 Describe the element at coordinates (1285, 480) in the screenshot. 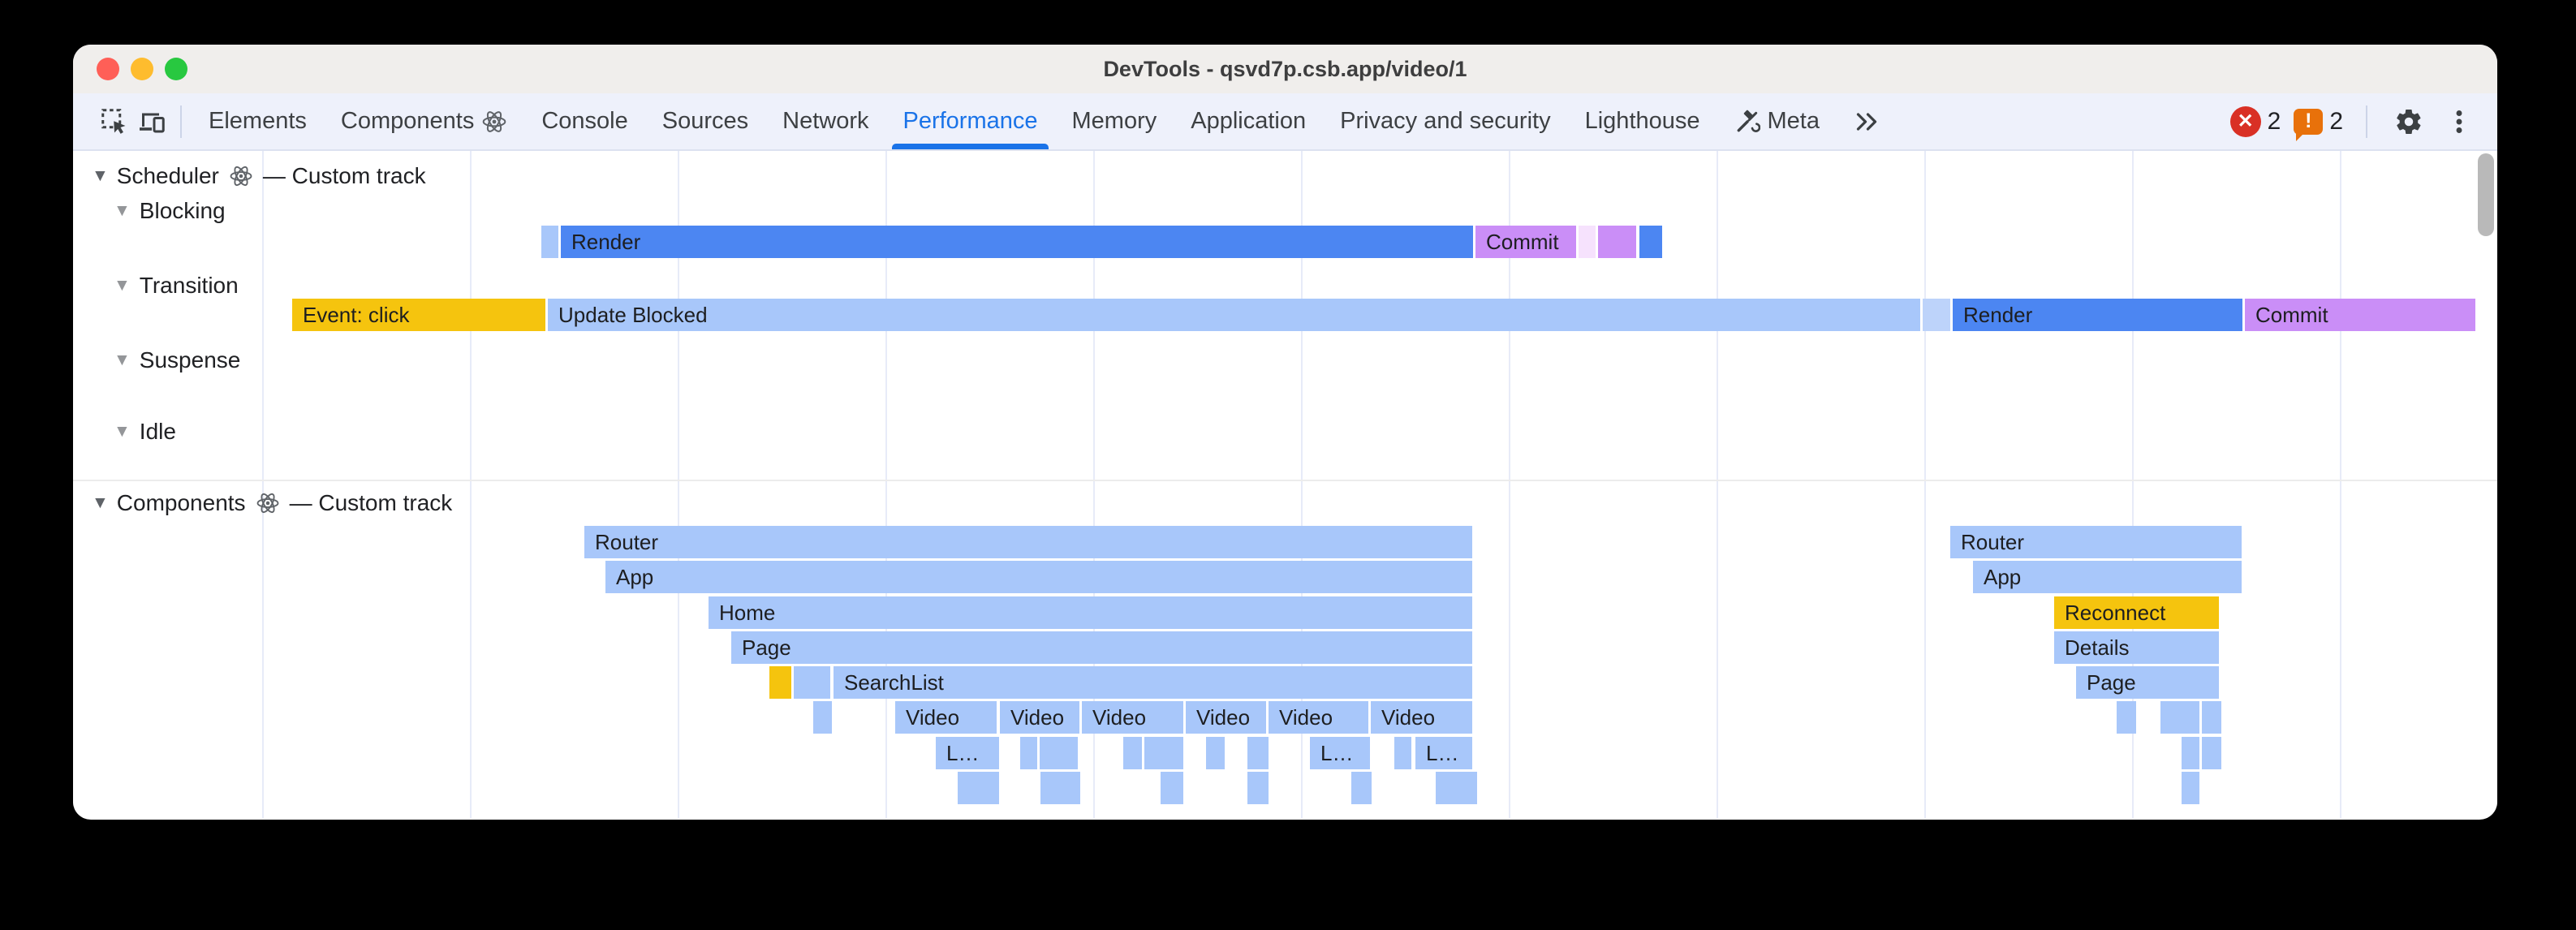

I see `track-divider` at that location.